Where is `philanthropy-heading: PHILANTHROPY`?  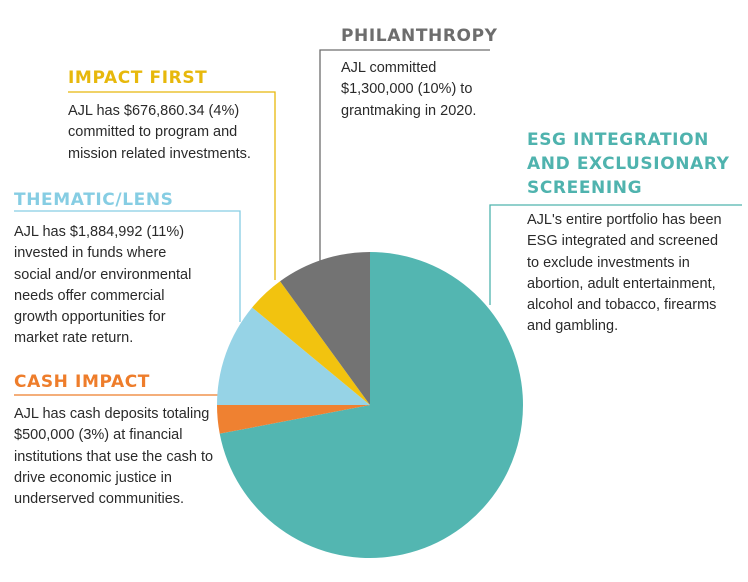
philanthropy-heading: PHILANTHROPY is located at coordinates (419, 36).